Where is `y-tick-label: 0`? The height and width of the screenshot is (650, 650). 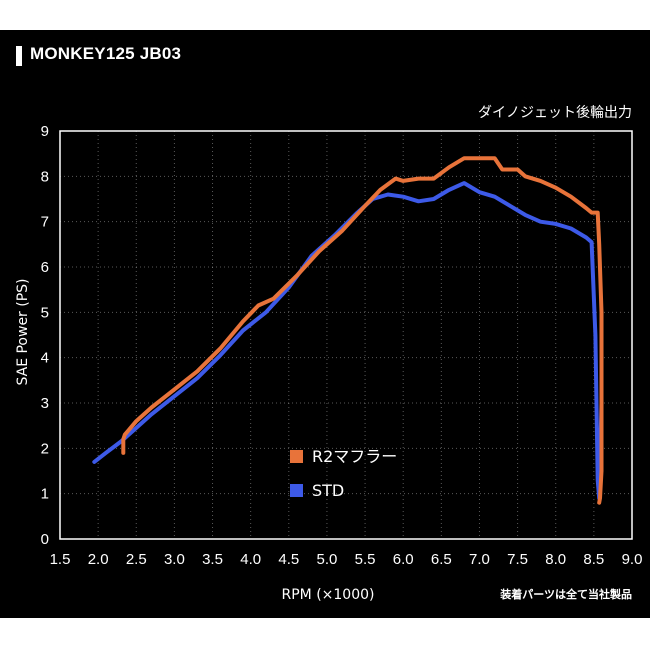
y-tick-label: 0 is located at coordinates (45, 539).